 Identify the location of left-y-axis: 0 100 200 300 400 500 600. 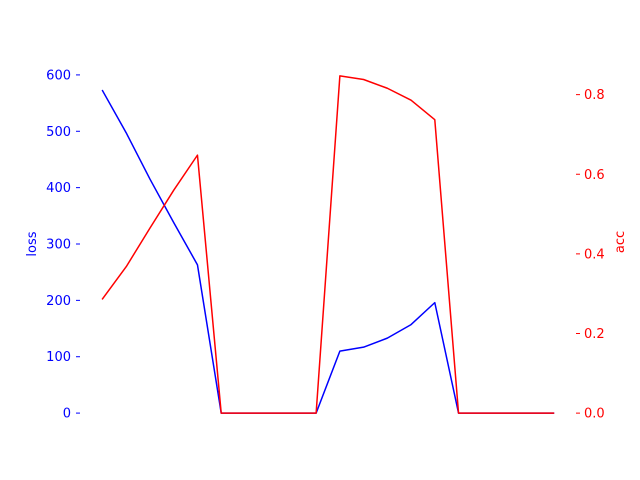
(63, 245).